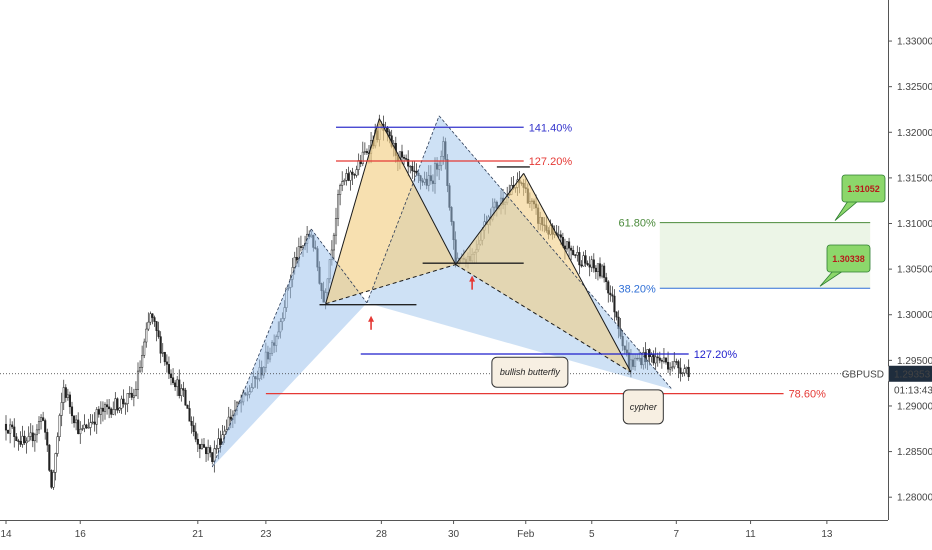 This screenshot has width=932, height=550. Describe the element at coordinates (869, 374) in the screenshot. I see `symbol-tag-bg` at that location.